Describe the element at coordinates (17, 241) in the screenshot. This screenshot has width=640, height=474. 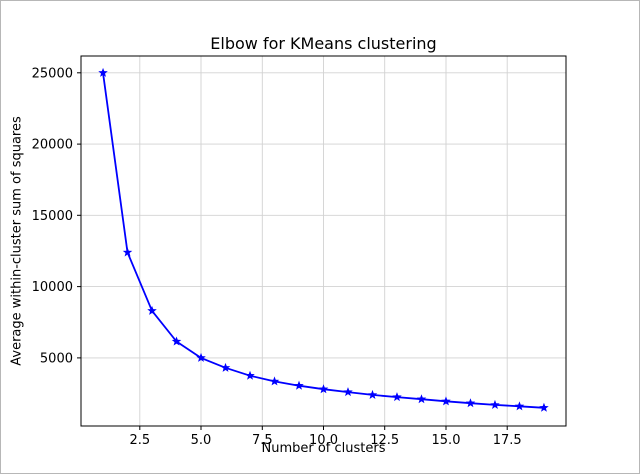
I see `y-axis-label: Average within-cluster sum of squares` at that location.